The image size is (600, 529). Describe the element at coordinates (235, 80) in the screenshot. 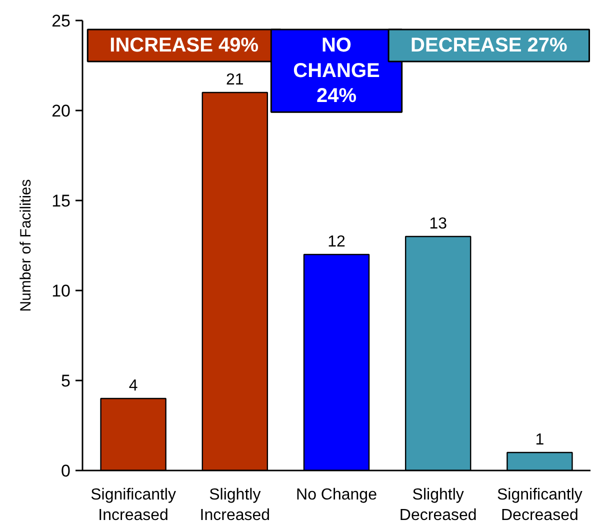

I see `data-label: 21` at that location.